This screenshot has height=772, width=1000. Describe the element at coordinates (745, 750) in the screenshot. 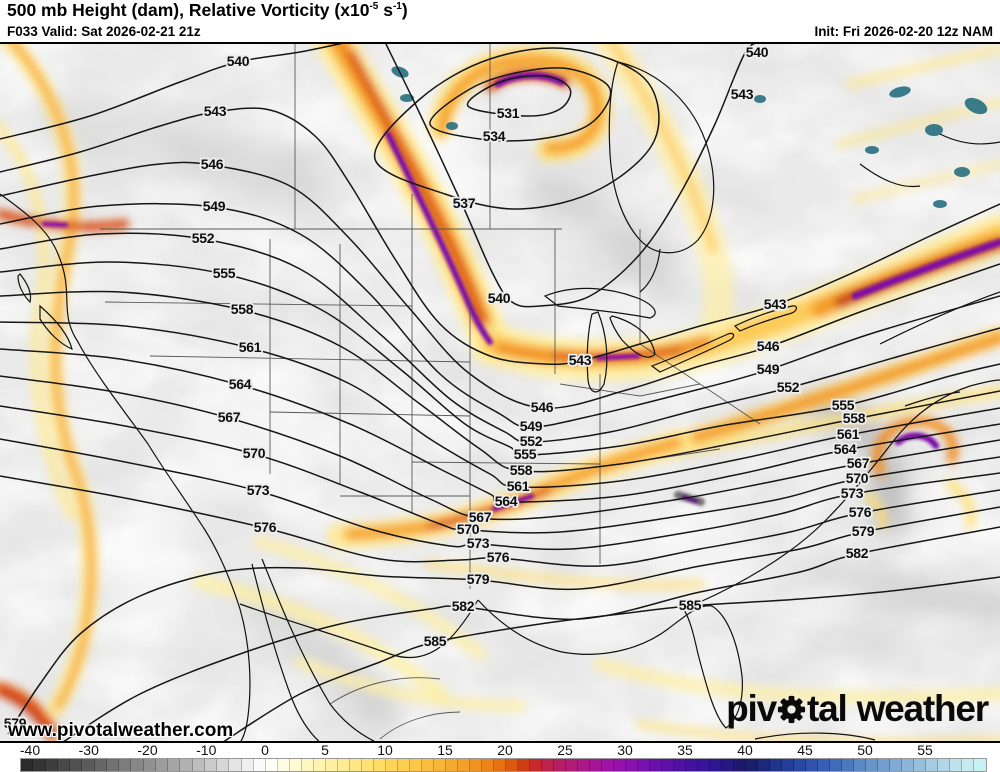

I see `colorbar-tick: 40` at that location.